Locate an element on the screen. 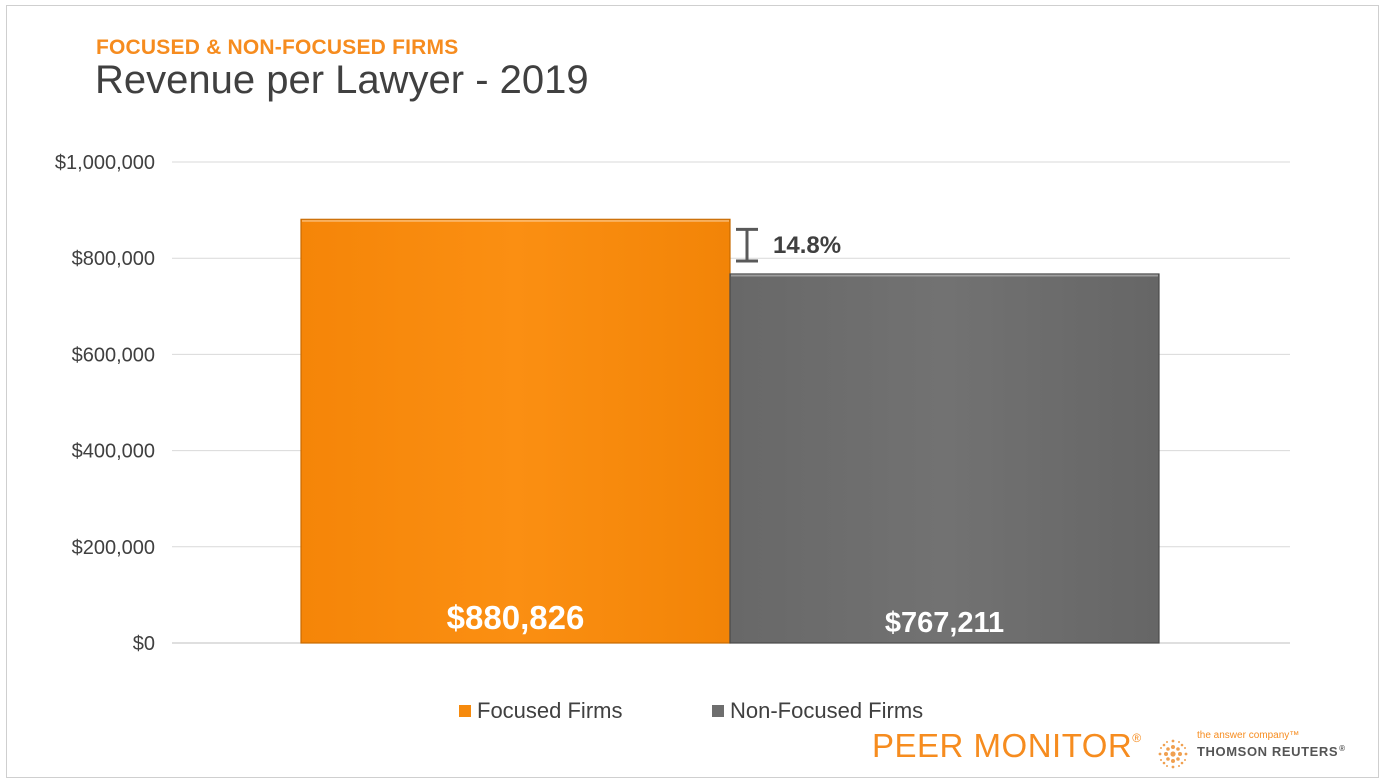 The image size is (1386, 784). thomson-reuters-logo: THOMSON REUTERS® is located at coordinates (1271, 751).